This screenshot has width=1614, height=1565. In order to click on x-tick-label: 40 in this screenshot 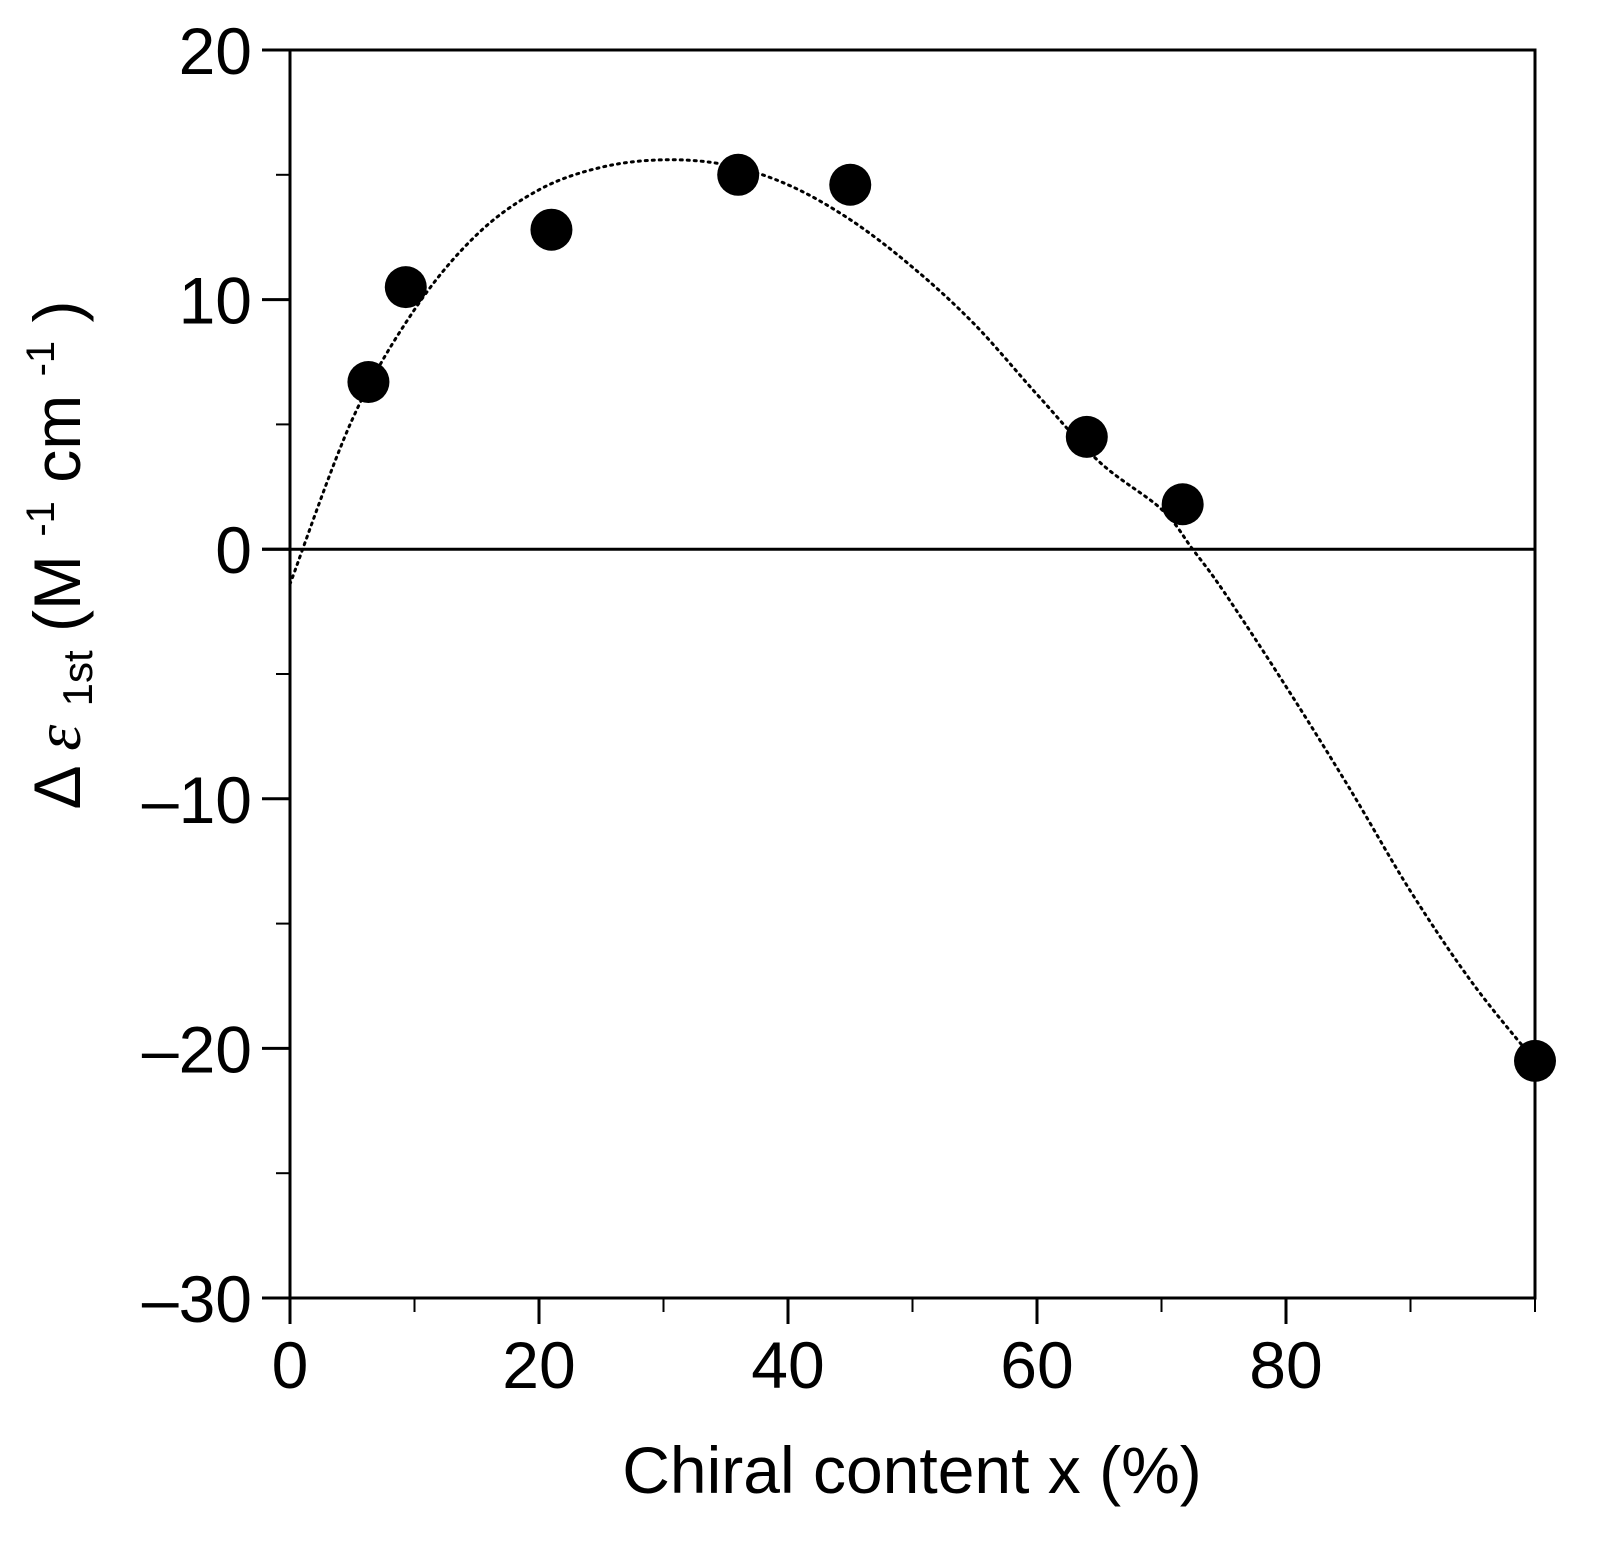, I will do `click(787, 1365)`.